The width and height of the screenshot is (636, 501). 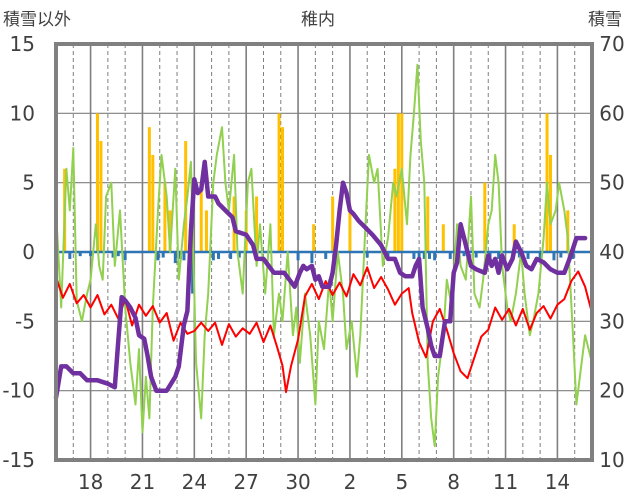 What do you see at coordinates (90, 482) in the screenshot?
I see `x-tick-label: 18` at bounding box center [90, 482].